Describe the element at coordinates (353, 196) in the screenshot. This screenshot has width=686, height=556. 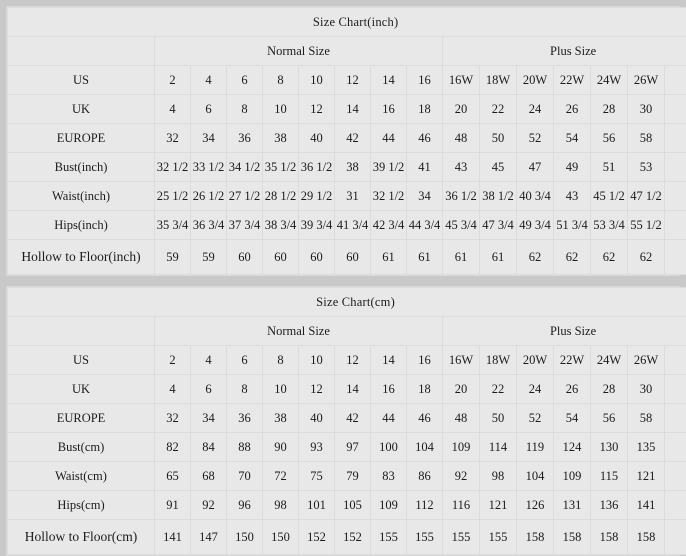
I see `cell: 31` at that location.